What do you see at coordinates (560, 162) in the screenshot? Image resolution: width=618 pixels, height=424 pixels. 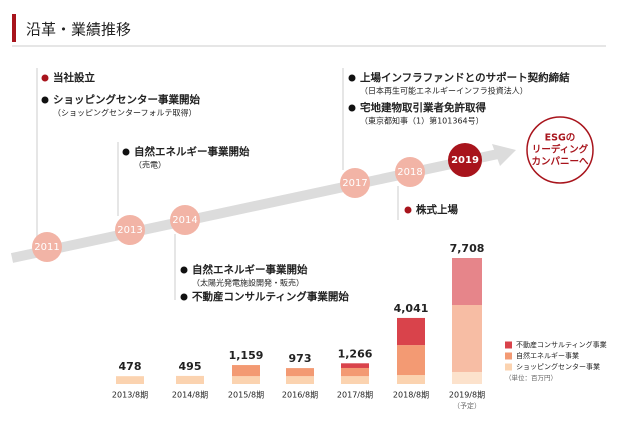 I see `goal-text: カンパニーへ` at bounding box center [560, 162].